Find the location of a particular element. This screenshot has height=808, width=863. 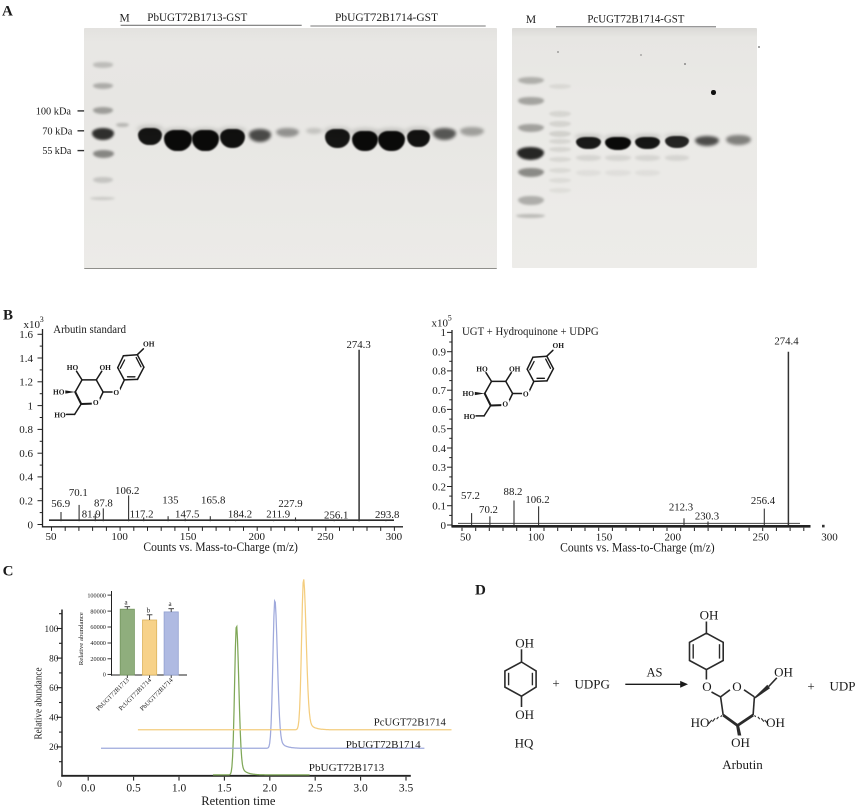

svg-text: UGT + Hydroquinone + UDPG is located at coordinates (530, 332).